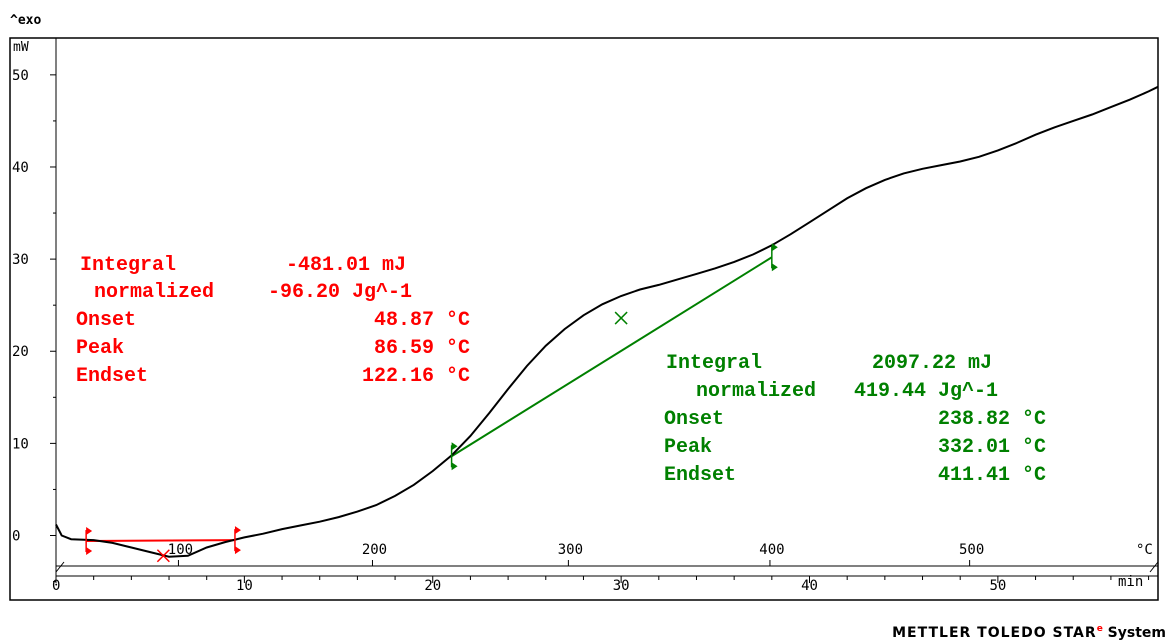  What do you see at coordinates (992, 419) in the screenshot?
I see `green-onset-value: 238.82 °C` at bounding box center [992, 419].